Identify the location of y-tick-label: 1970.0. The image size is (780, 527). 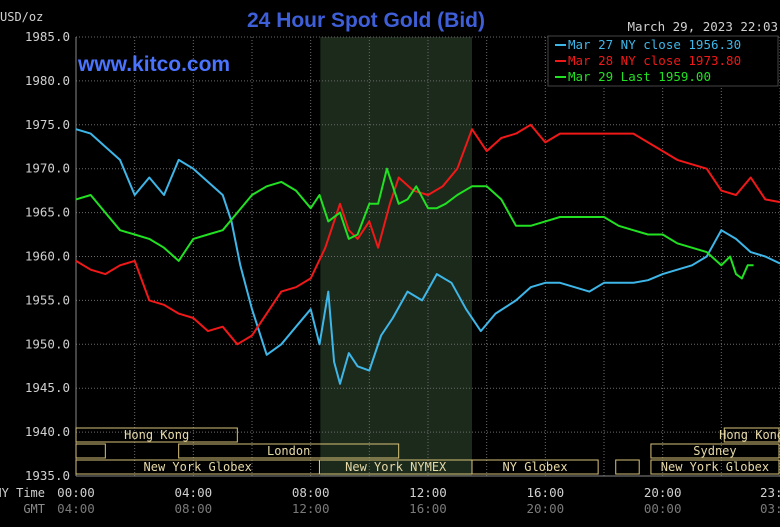
(47, 168).